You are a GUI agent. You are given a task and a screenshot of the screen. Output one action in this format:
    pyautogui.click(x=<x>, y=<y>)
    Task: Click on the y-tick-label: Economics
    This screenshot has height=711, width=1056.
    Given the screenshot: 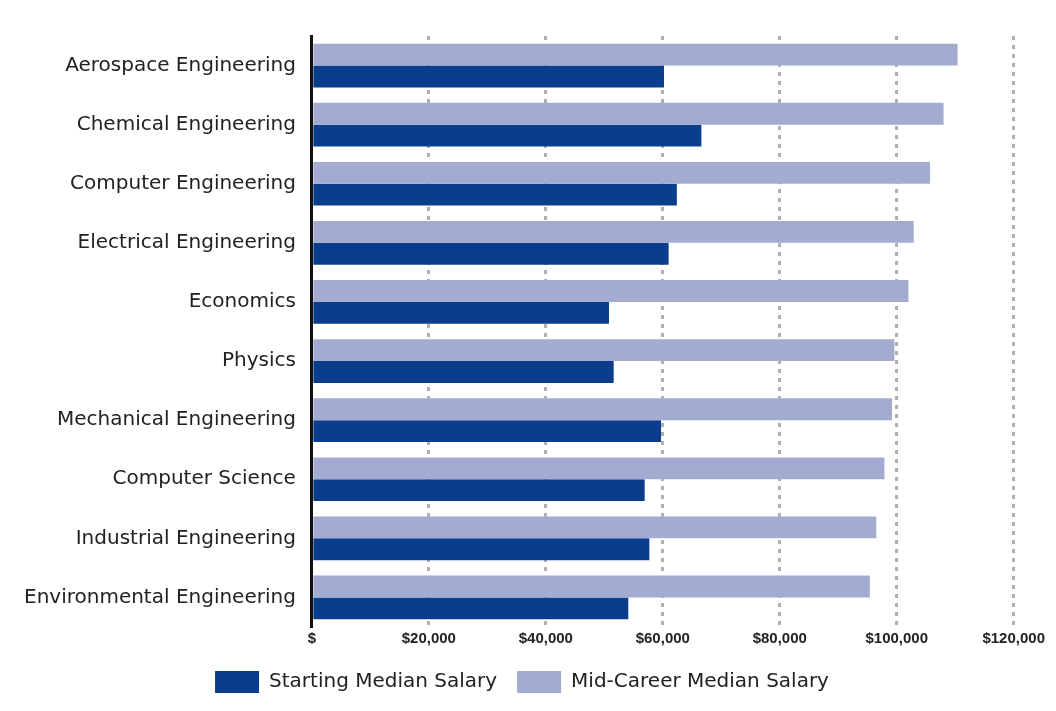 What is the action you would take?
    pyautogui.click(x=242, y=300)
    